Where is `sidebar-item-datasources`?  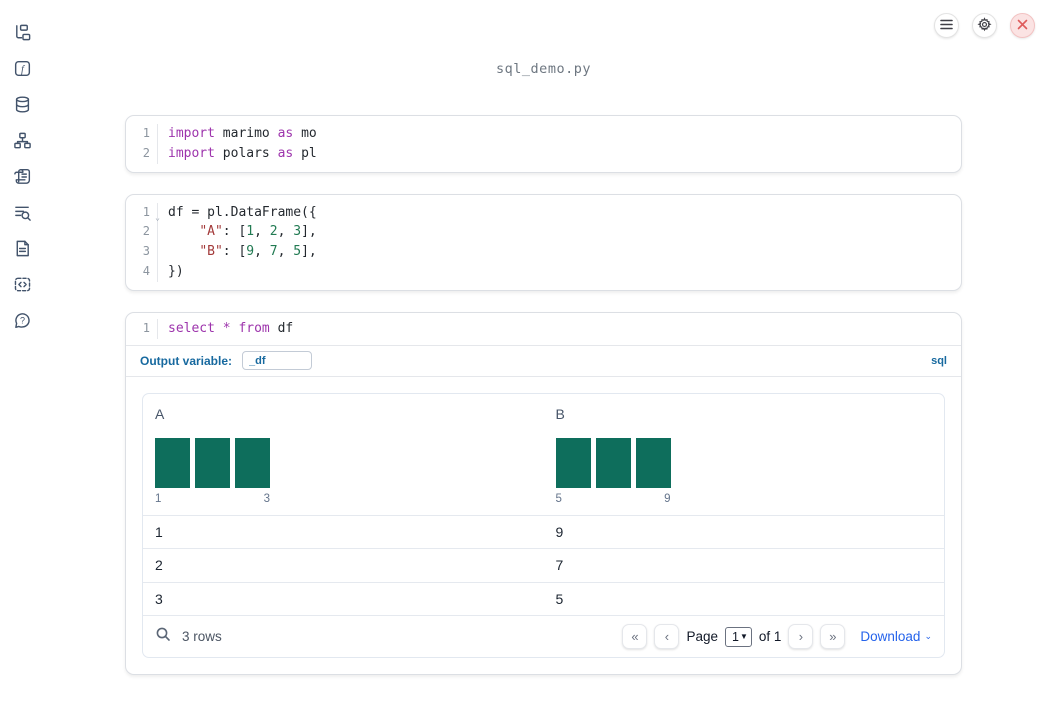 sidebar-item-datasources is located at coordinates (22, 105).